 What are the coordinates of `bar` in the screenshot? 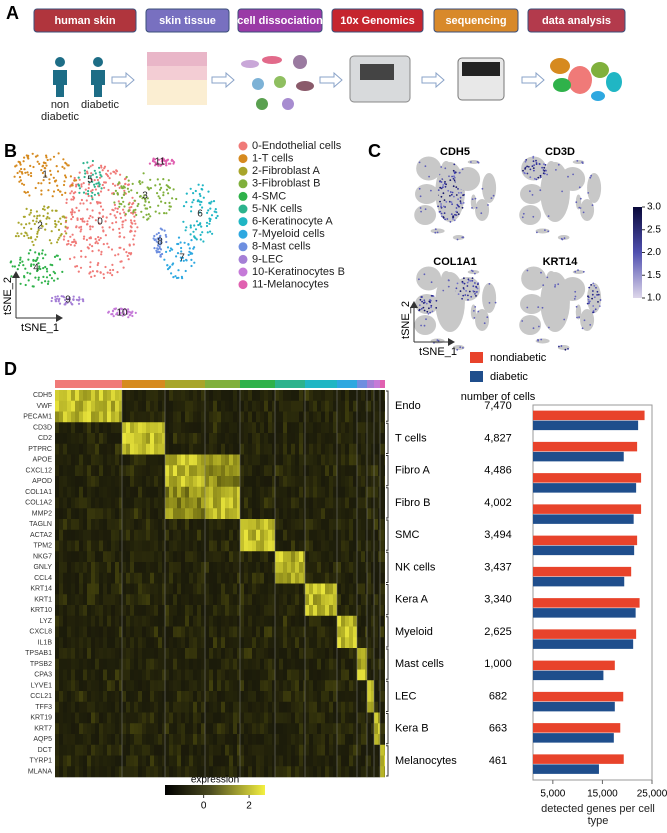 It's located at (586, 425).